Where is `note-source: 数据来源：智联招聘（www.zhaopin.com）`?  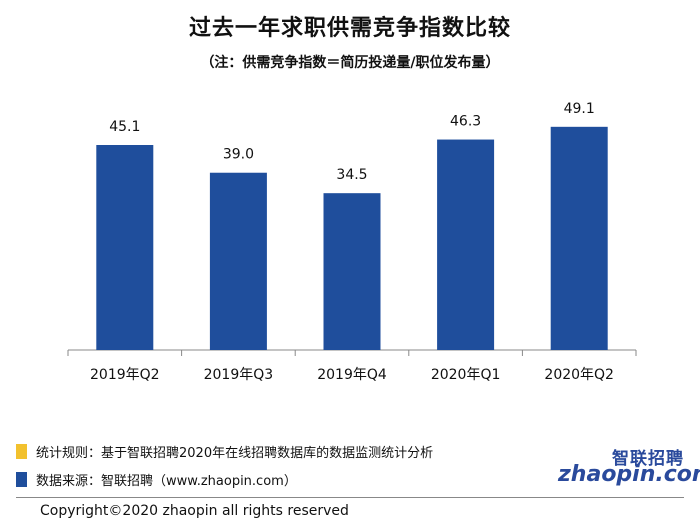 note-source: 数据来源：智联招聘（www.zhaopin.com） is located at coordinates (156, 479).